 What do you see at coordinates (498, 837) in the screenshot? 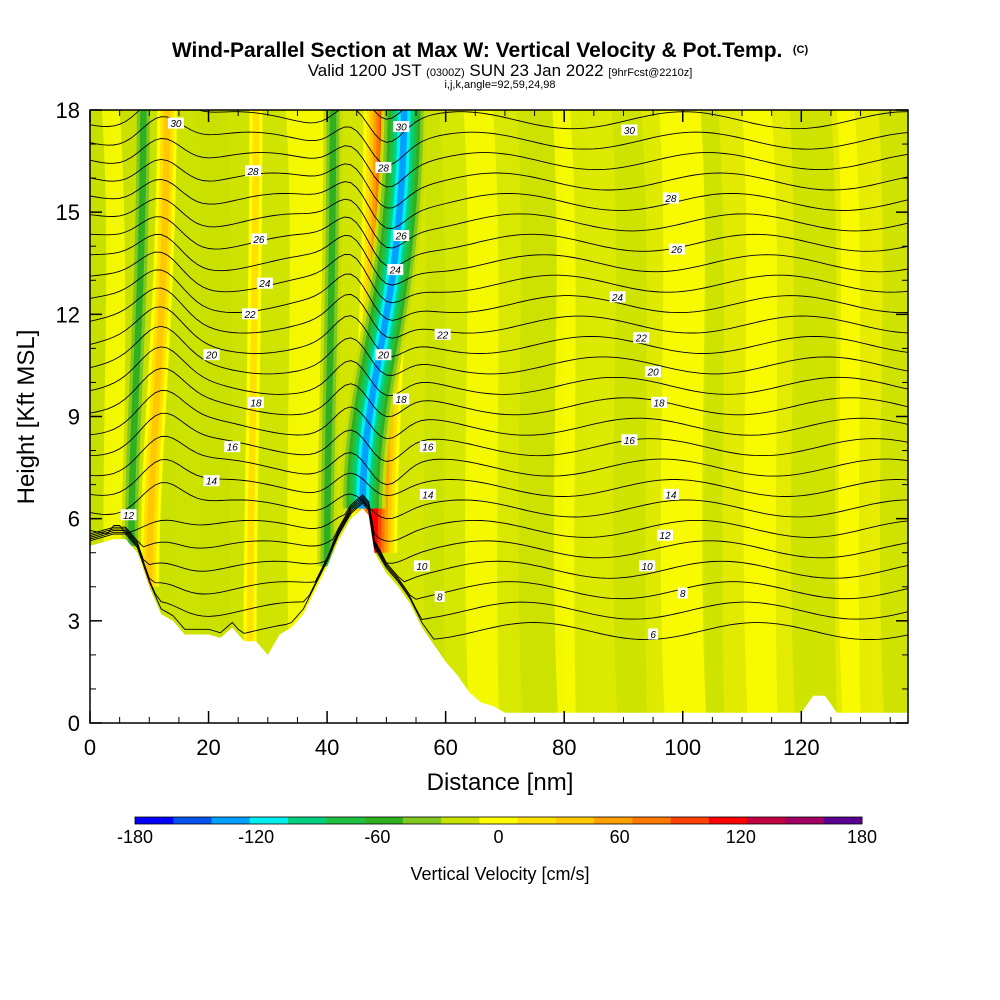
I see `colorbar-label: 0` at bounding box center [498, 837].